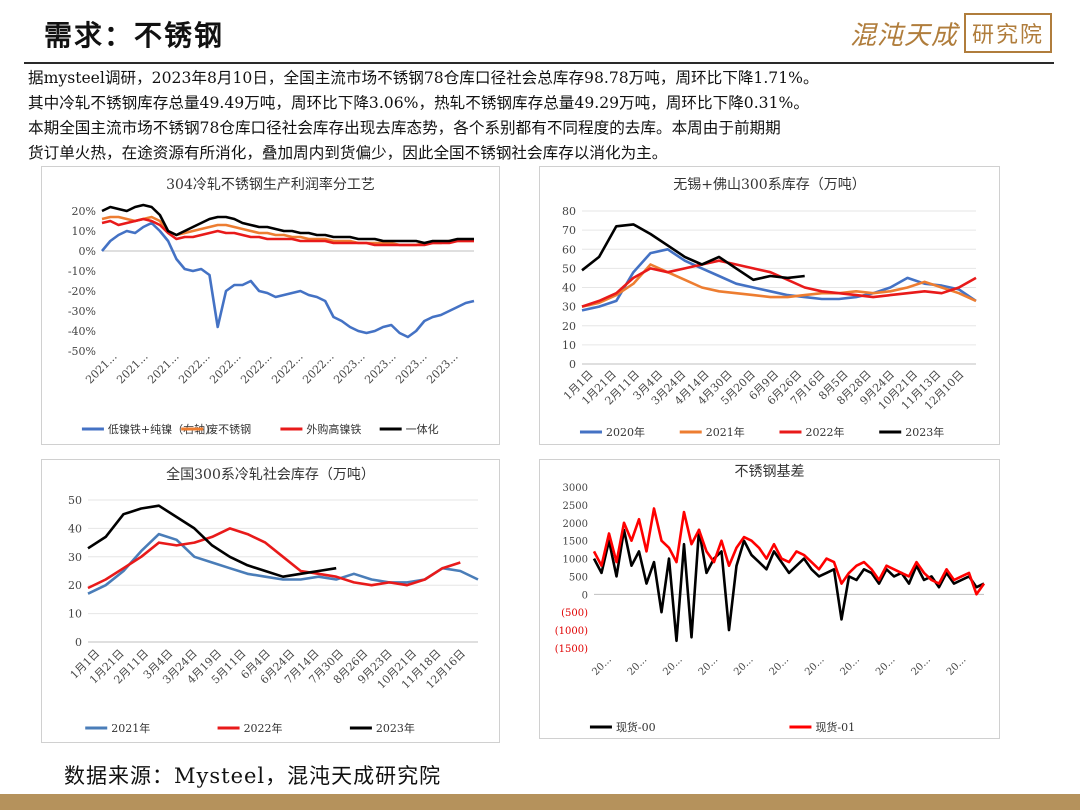 The width and height of the screenshot is (1080, 810). What do you see at coordinates (575, 524) in the screenshot?
I see `y-tick-label: 2000` at bounding box center [575, 524].